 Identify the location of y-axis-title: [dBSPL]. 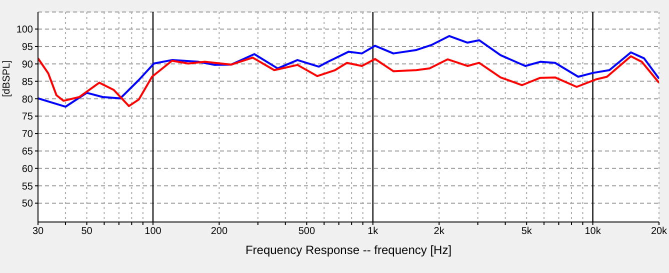
(7, 78).